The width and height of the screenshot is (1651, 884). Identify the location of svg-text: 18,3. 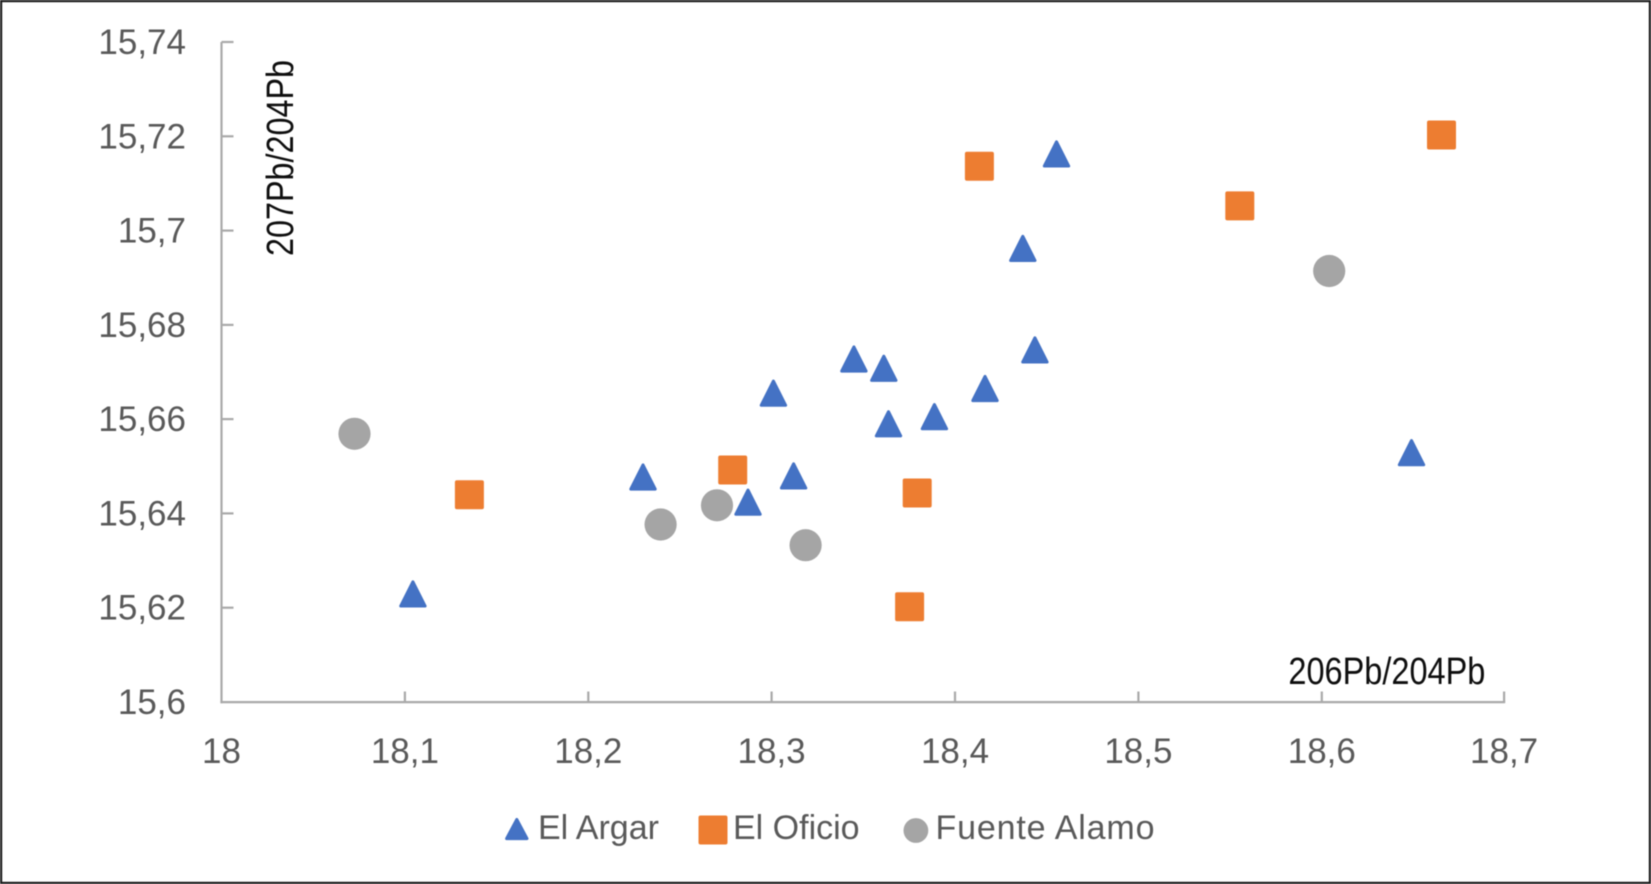
(772, 751).